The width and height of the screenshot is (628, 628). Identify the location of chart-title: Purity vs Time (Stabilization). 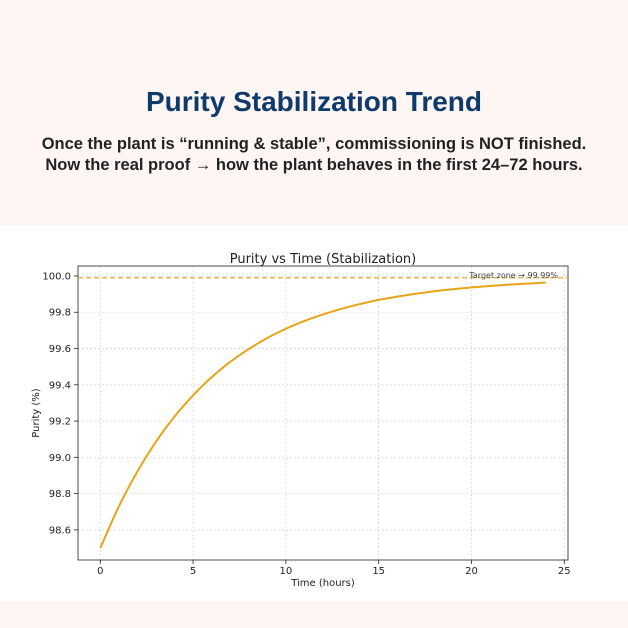
(323, 259).